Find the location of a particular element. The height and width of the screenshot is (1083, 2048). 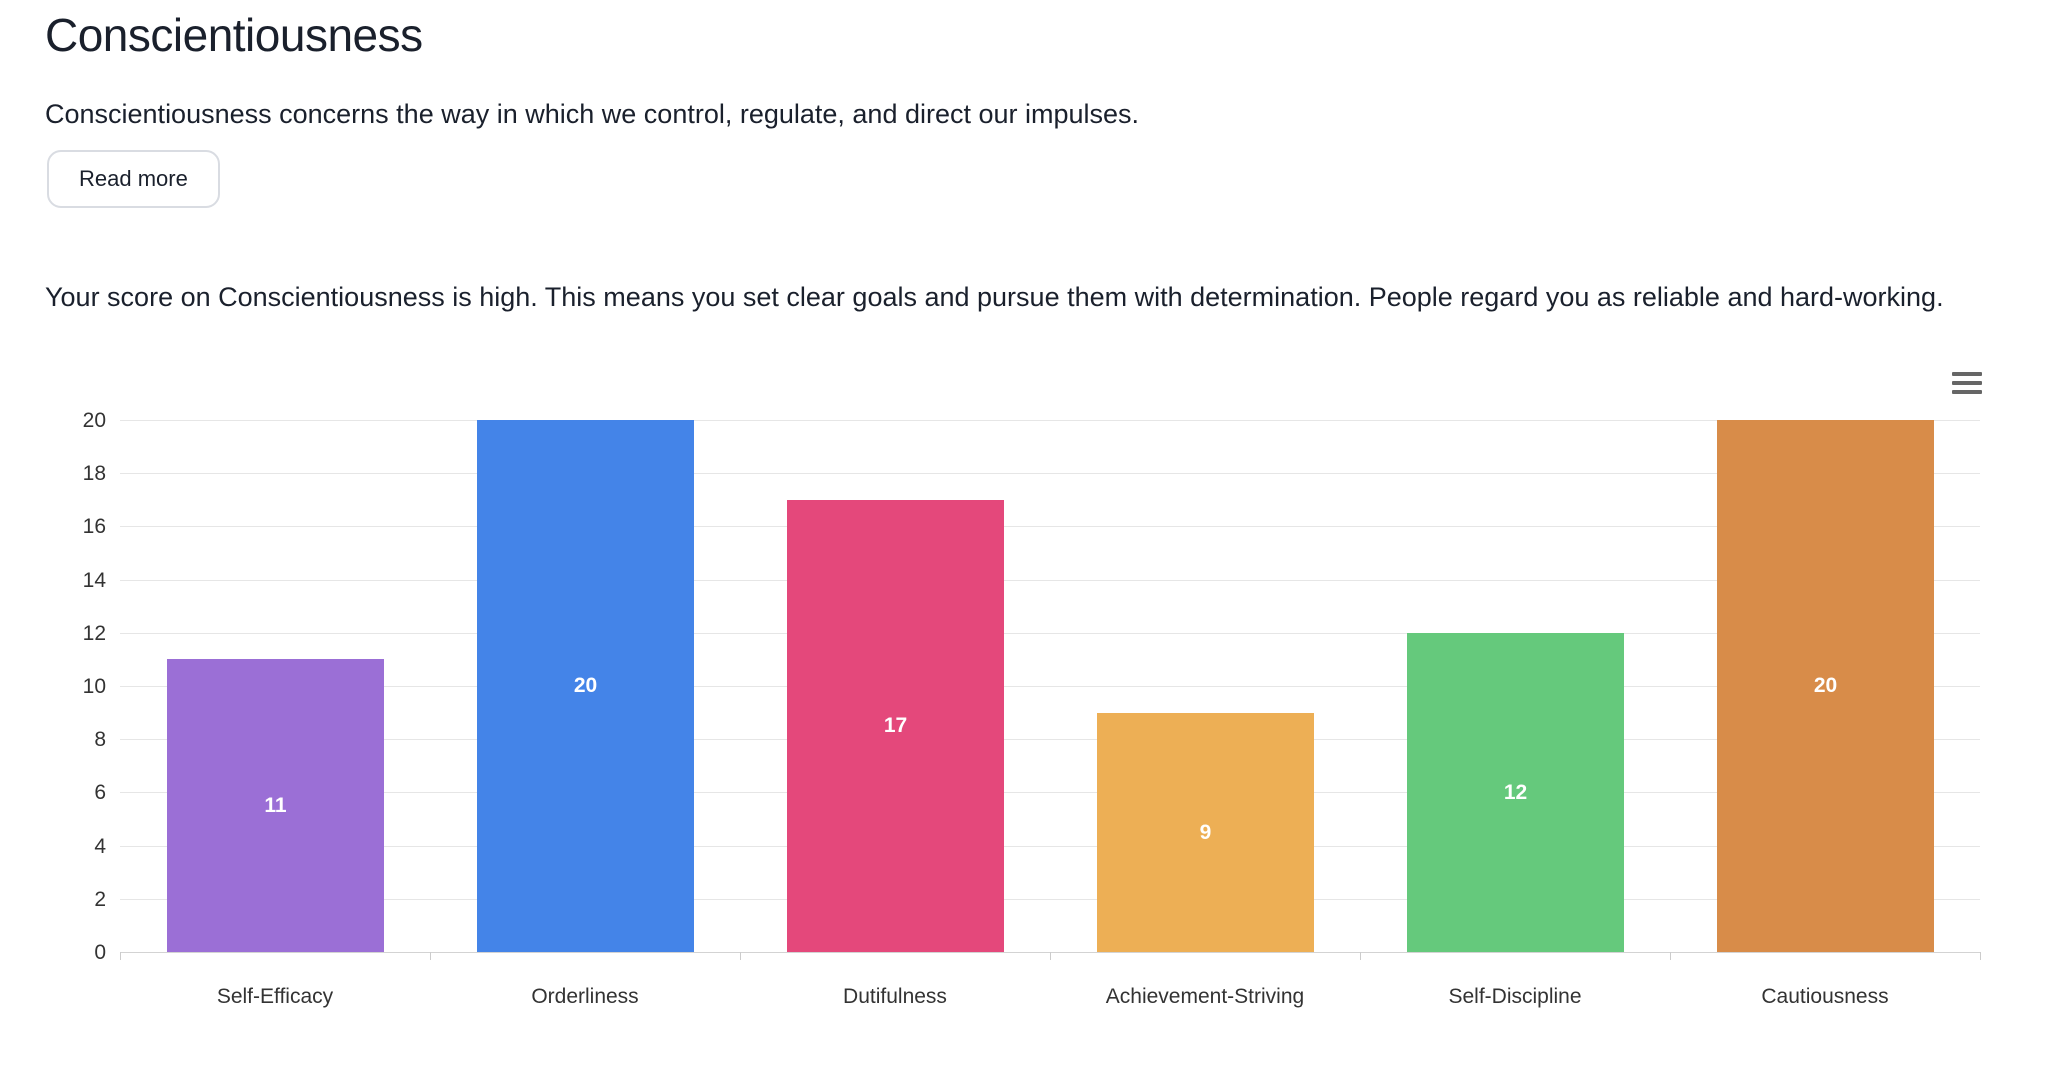

bar-value-label: 12 is located at coordinates (1515, 792).